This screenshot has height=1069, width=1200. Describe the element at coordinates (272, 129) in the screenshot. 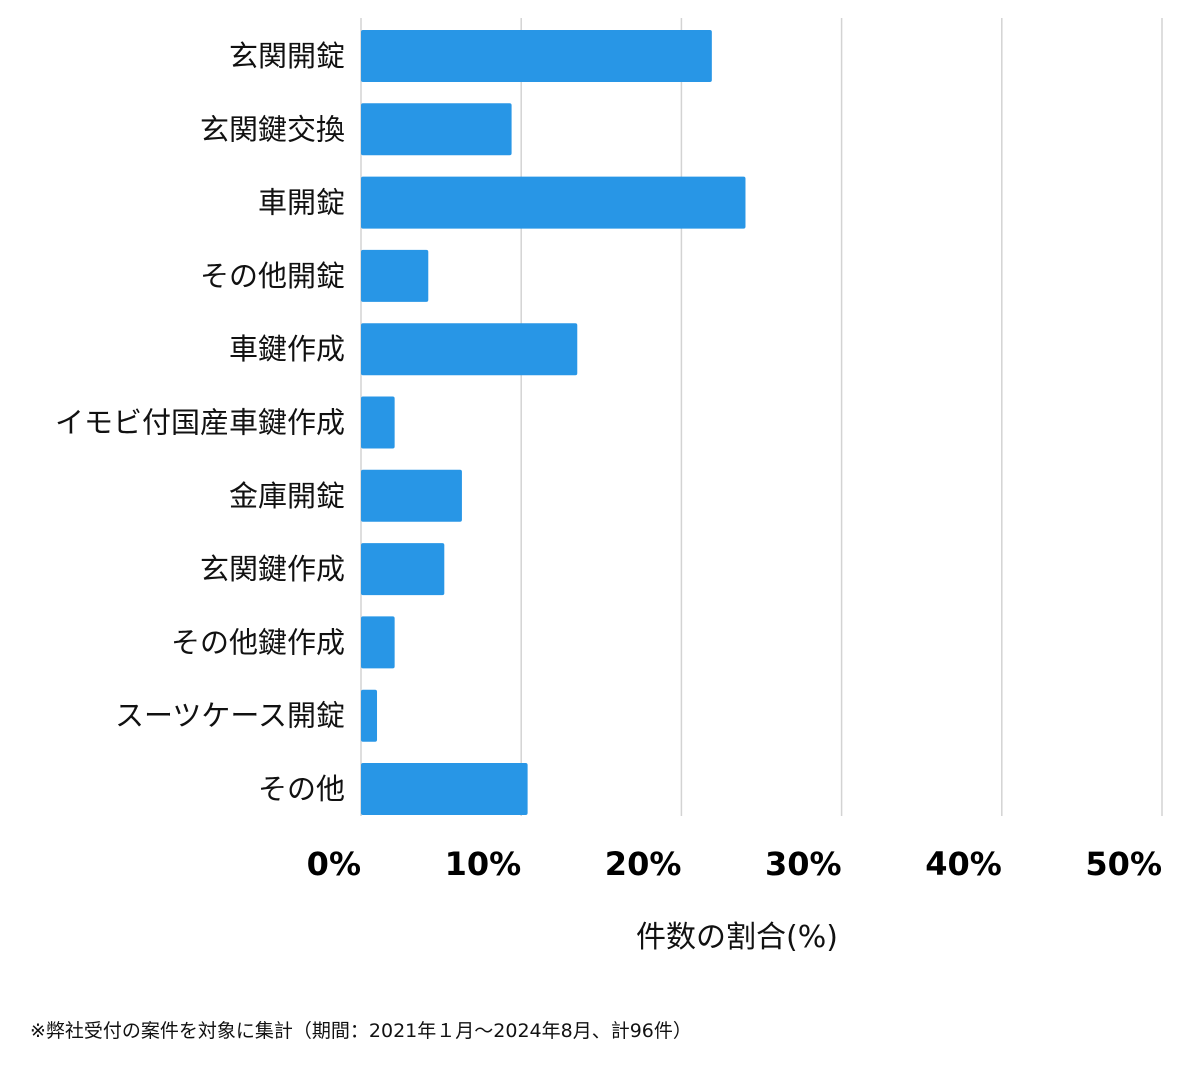

I see `category-label: 玄関鍵交換` at that location.